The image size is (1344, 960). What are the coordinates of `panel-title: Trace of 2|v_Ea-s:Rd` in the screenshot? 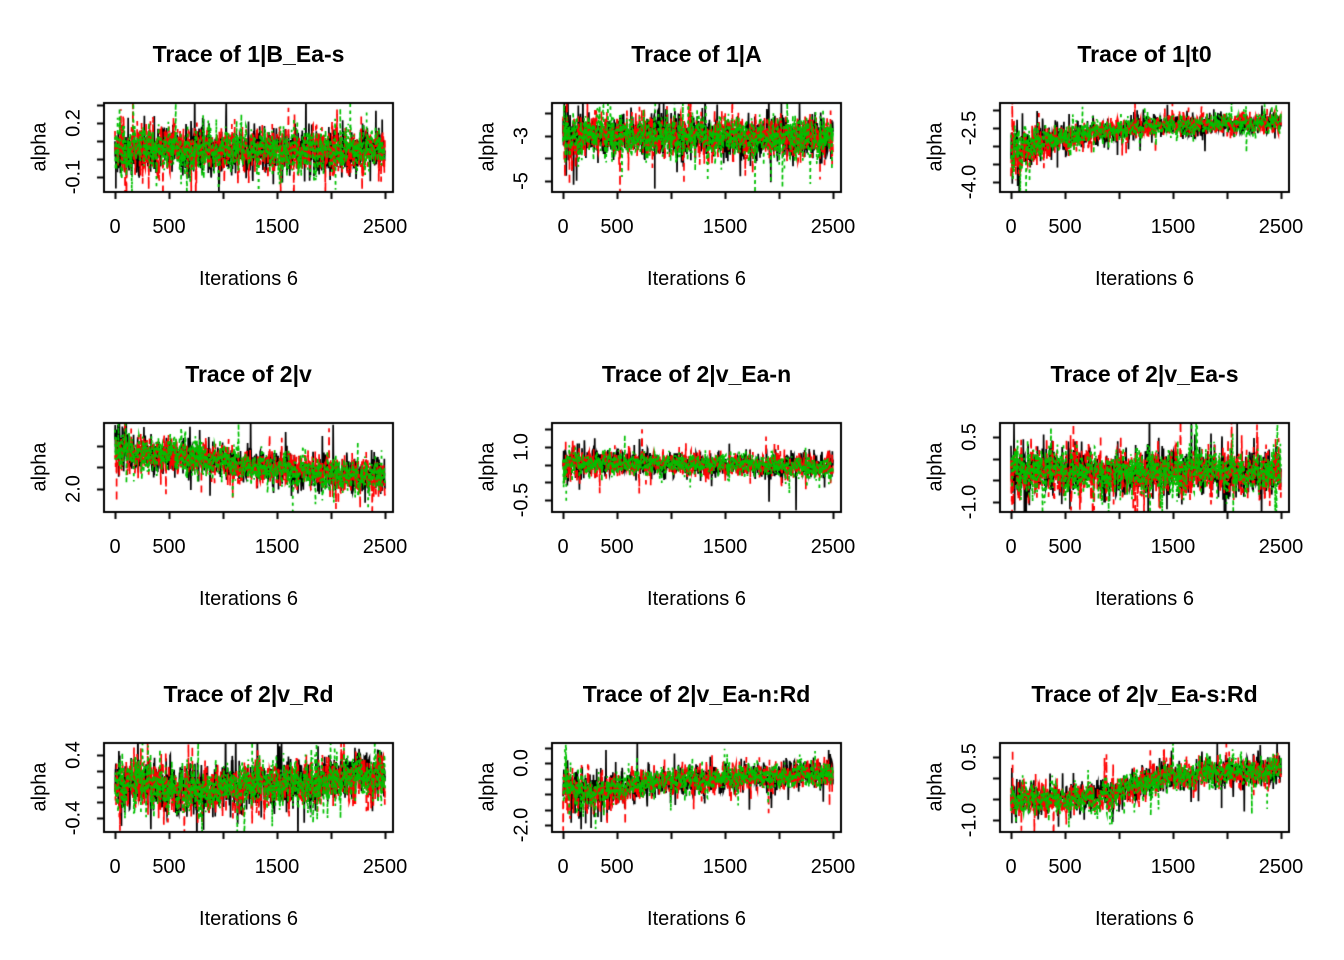 It's located at (1144, 694).